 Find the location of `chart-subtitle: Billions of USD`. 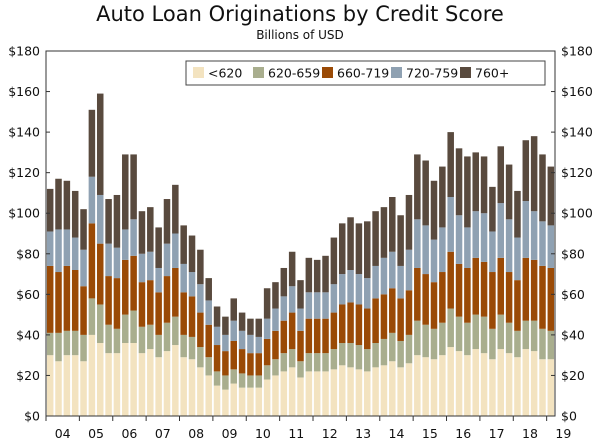

chart-subtitle: Billions of USD is located at coordinates (300, 35).